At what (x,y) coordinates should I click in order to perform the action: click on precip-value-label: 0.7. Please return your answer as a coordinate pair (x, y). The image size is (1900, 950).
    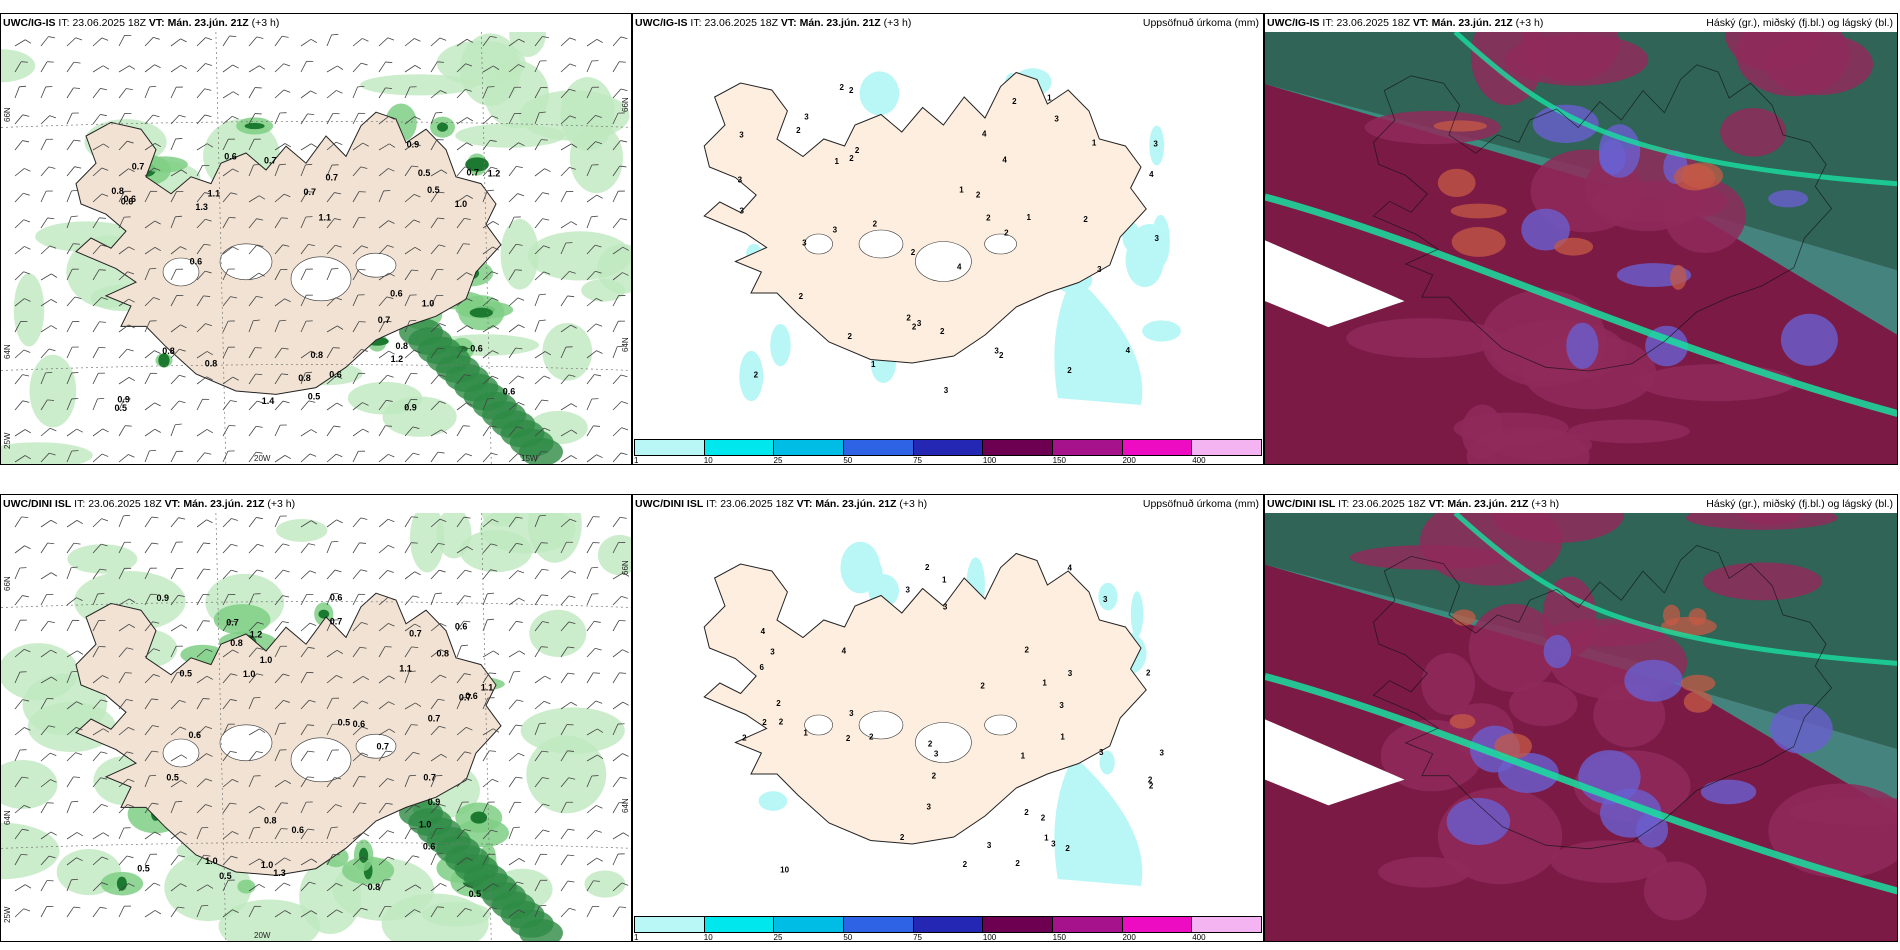
    Looking at the image, I should click on (383, 747).